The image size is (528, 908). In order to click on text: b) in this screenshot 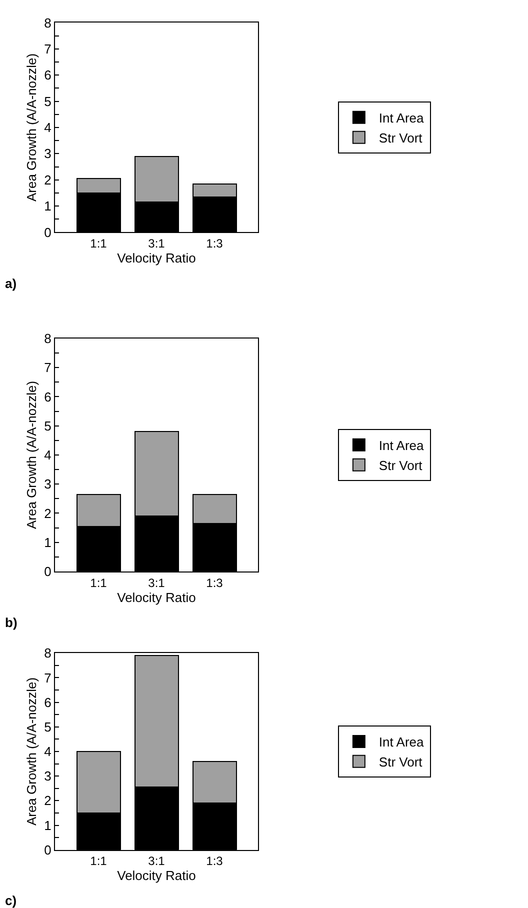, I will do `click(11, 622)`.